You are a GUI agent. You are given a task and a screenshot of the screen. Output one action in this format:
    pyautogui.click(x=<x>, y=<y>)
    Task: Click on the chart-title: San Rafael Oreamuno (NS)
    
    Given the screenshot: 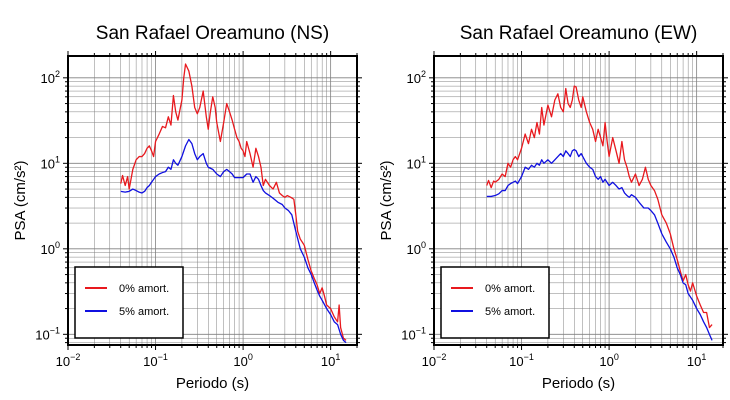 What is the action you would take?
    pyautogui.click(x=212, y=33)
    